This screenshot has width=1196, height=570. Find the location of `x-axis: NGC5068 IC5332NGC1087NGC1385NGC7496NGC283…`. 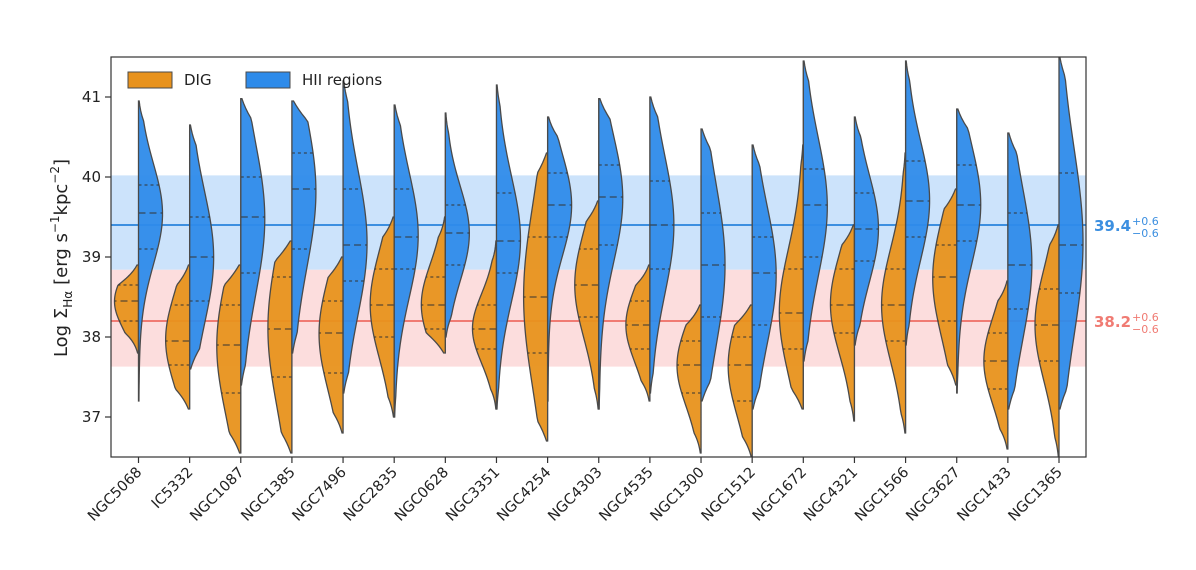

x-axis: NGC5068 IC5332NGC1087NGC1385NGC7496NGC283… is located at coordinates (575, 491).